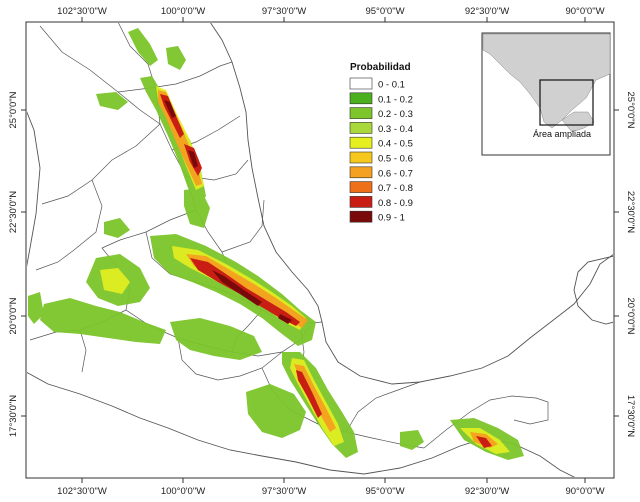 This screenshot has height=502, width=640. I want to click on yucatan-outline, so click(593, 290).